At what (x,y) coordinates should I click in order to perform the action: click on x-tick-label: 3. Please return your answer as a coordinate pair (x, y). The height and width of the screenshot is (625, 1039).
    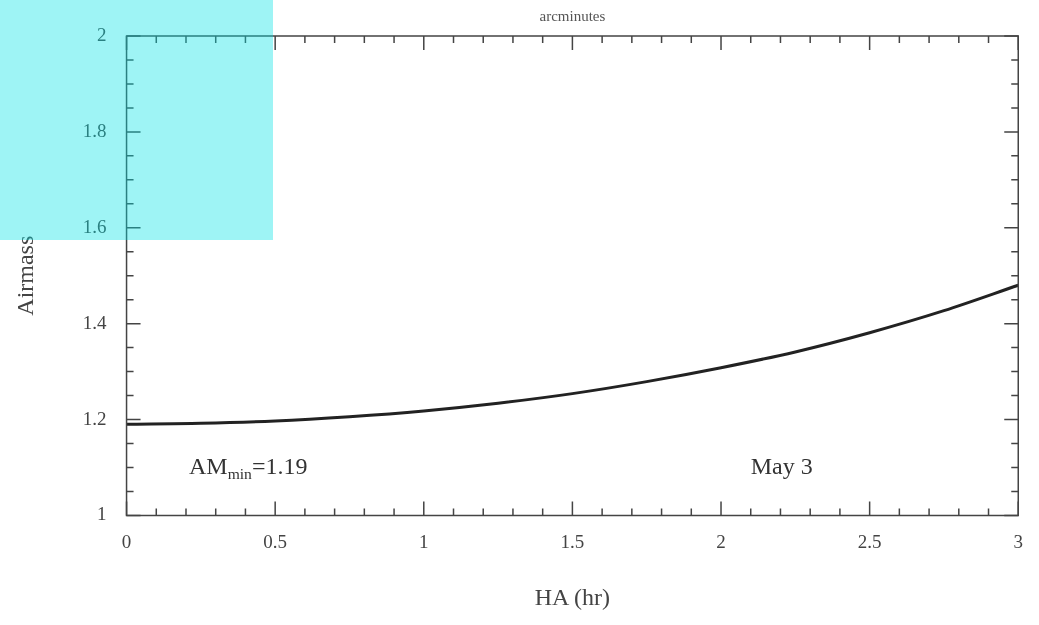
    Looking at the image, I should click on (1018, 541).